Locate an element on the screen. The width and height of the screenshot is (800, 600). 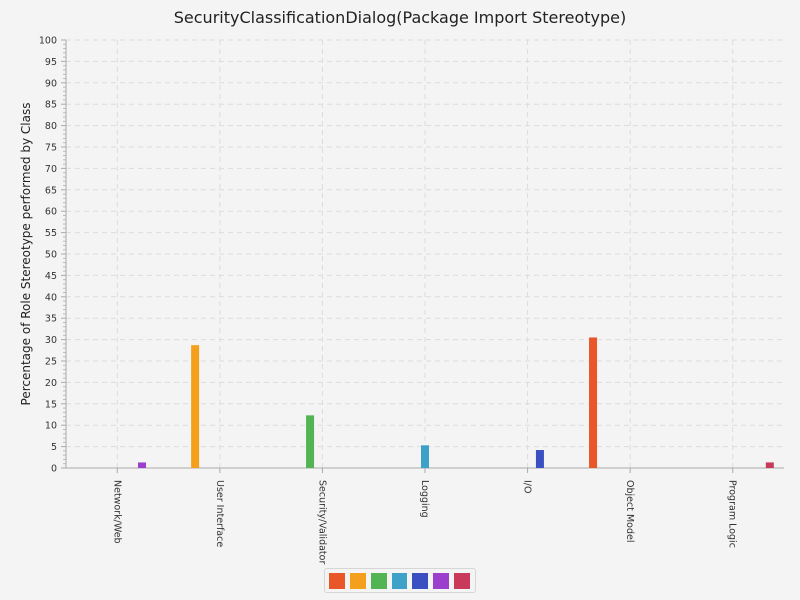
y-tick-label: 40 is located at coordinates (51, 297).